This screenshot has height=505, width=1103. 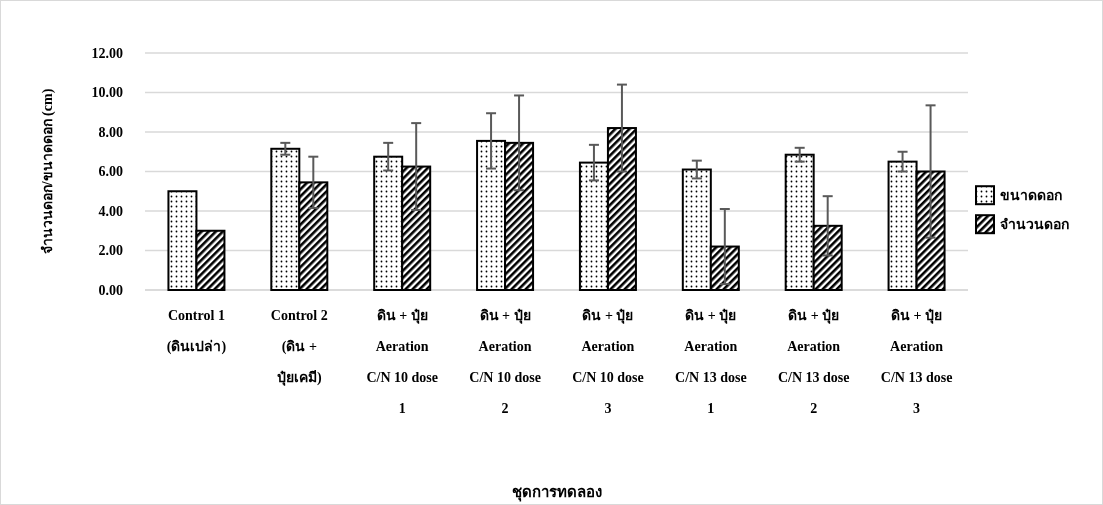 I want to click on y-tick-label: 10.00, so click(x=107, y=93).